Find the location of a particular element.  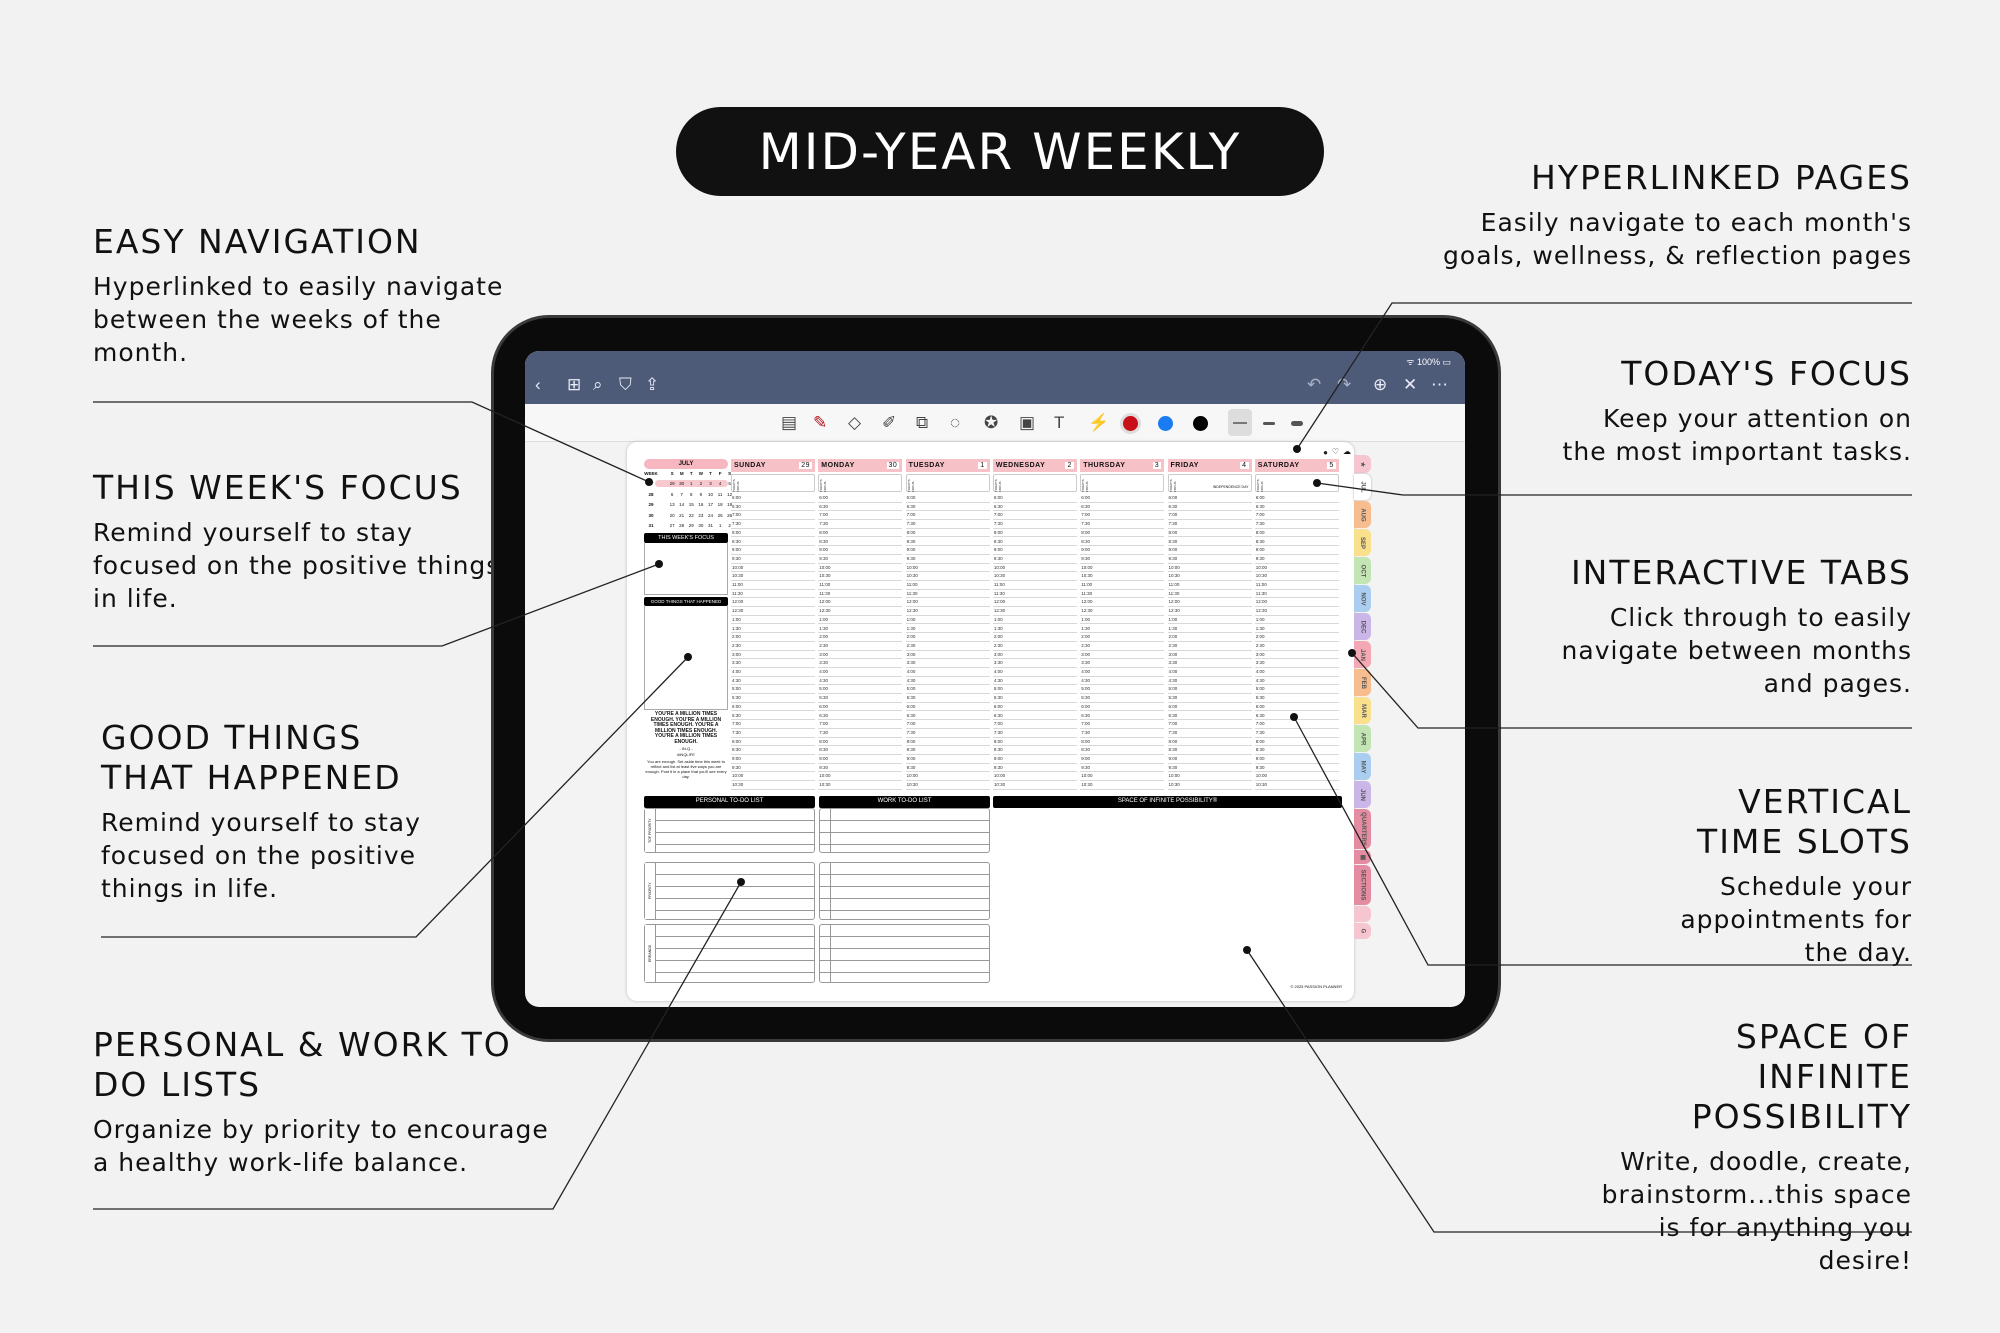

cloud-icon: ☁ is located at coordinates (1347, 451).